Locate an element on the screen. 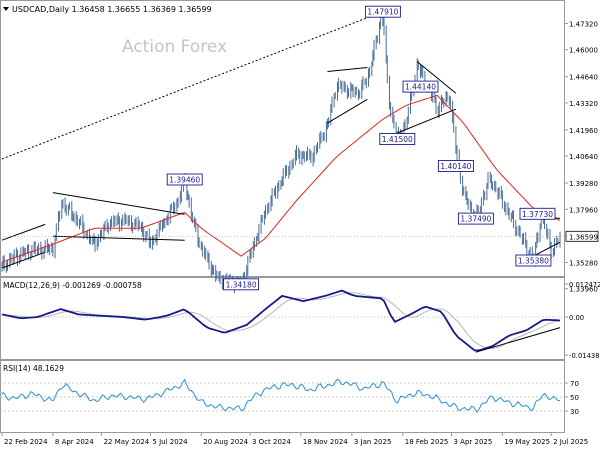  price-annotation-label: 1.40140 is located at coordinates (455, 166).